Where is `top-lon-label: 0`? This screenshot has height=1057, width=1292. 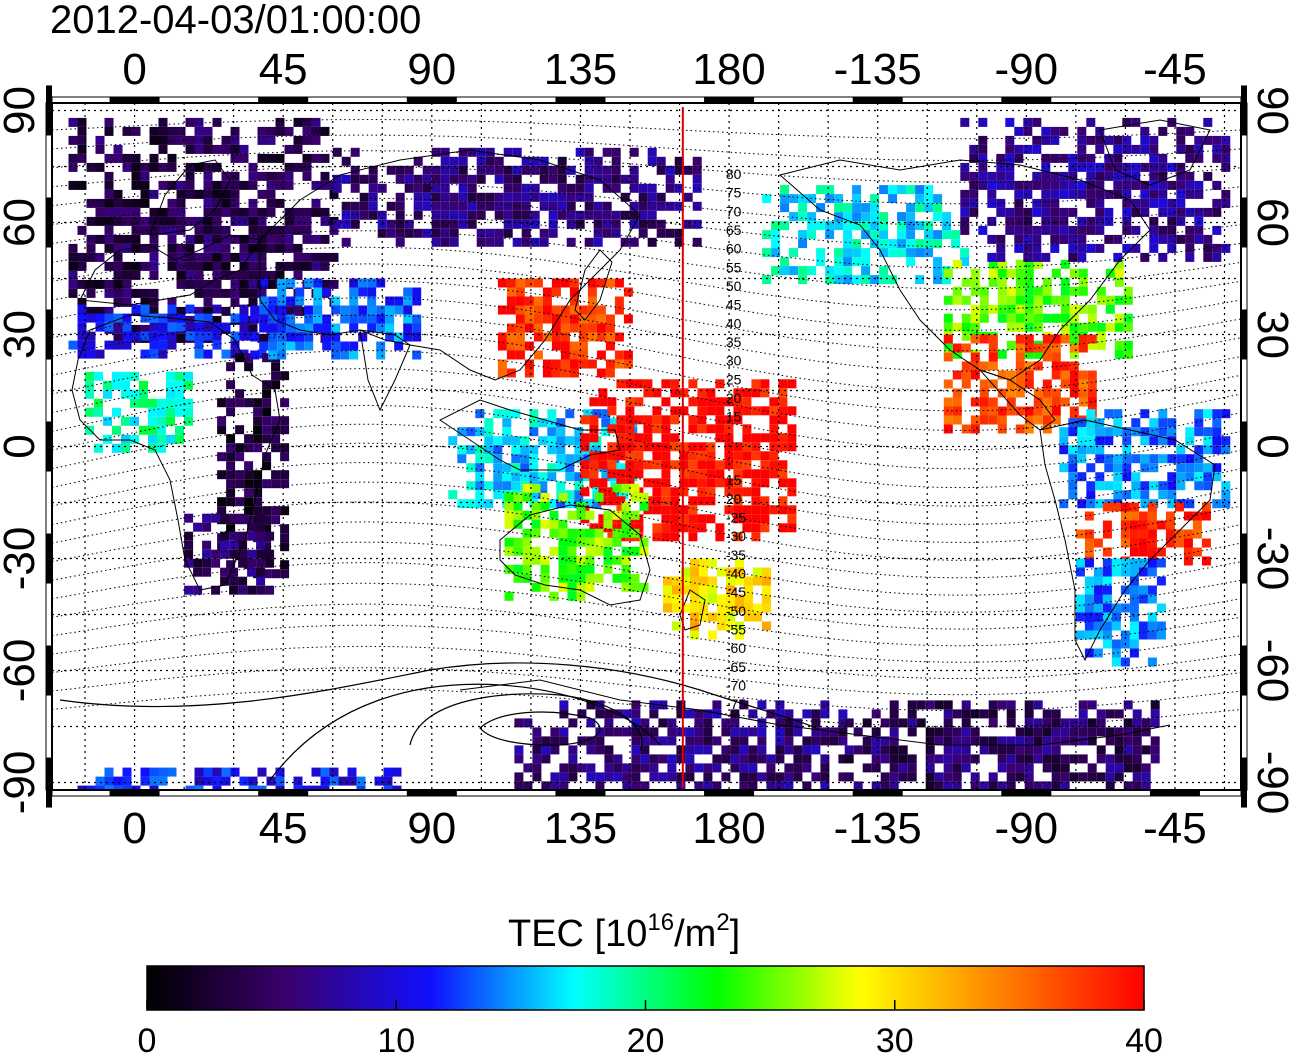 top-lon-label: 0 is located at coordinates (134, 69).